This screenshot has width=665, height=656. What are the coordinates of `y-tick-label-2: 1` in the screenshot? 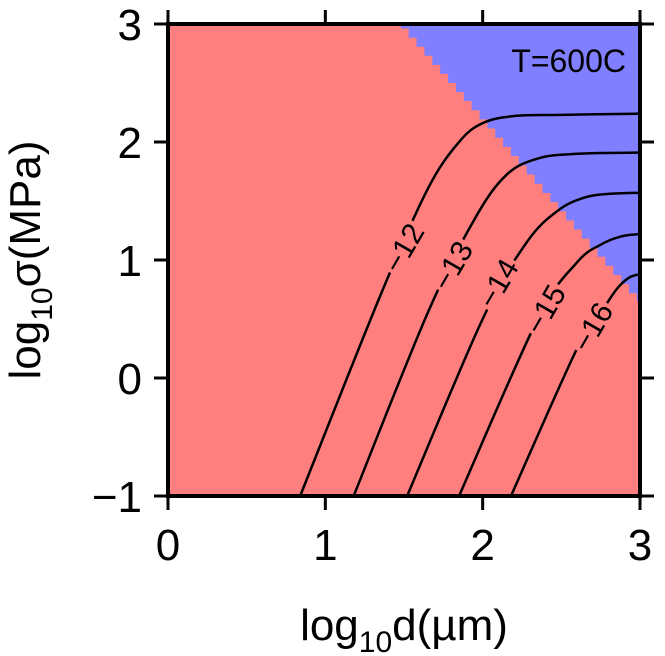 It's located at (130, 261).